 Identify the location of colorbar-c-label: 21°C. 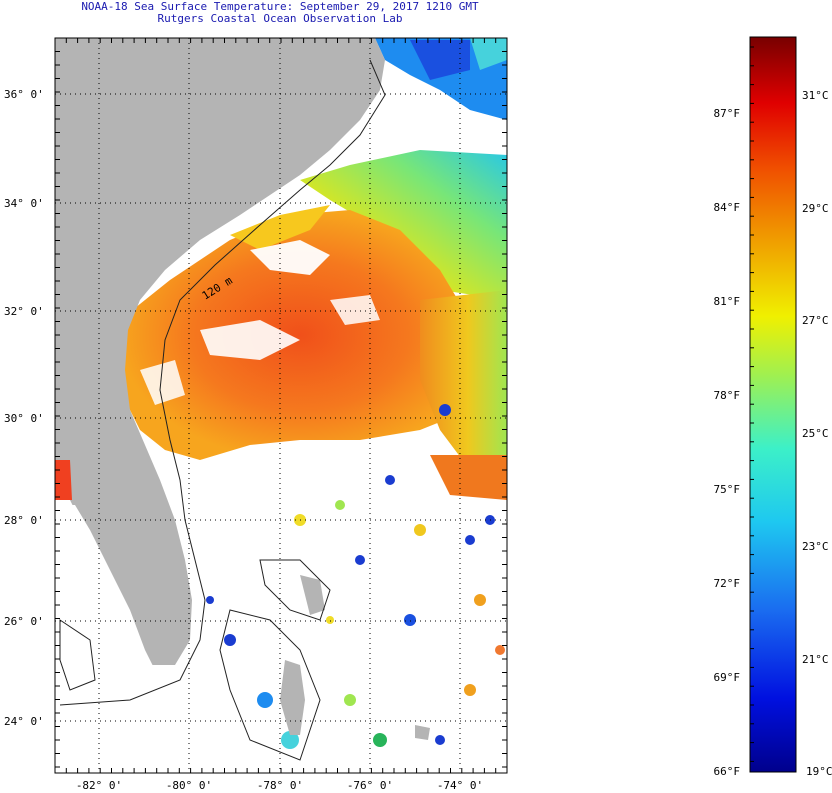
(815, 659).